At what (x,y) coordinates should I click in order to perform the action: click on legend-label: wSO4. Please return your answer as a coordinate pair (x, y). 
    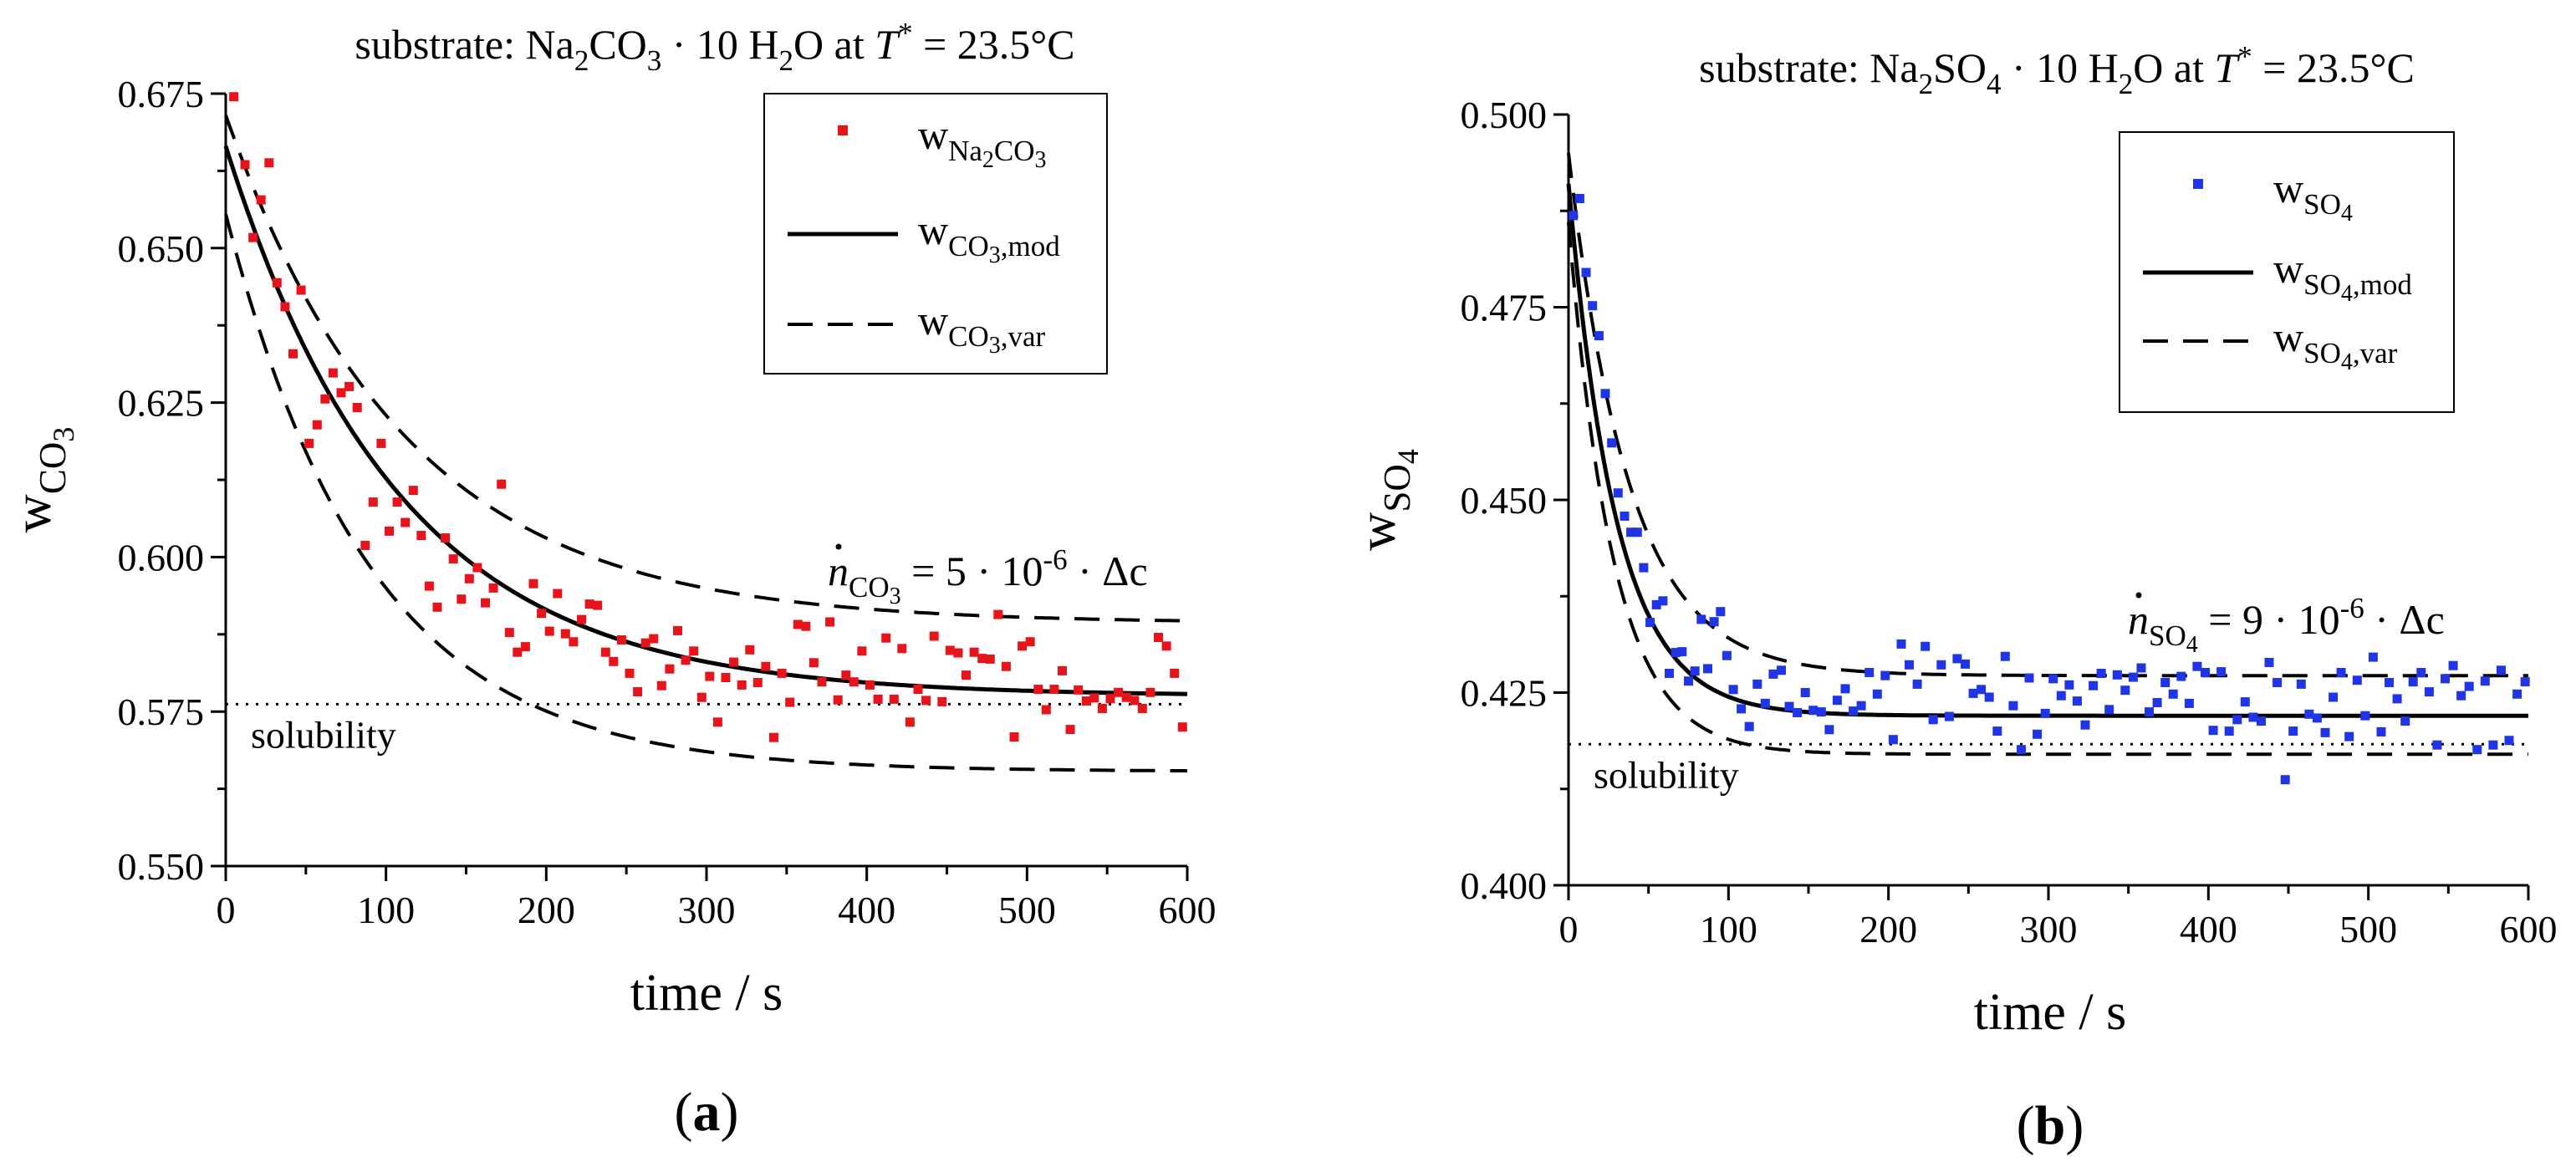
    Looking at the image, I should click on (2313, 196).